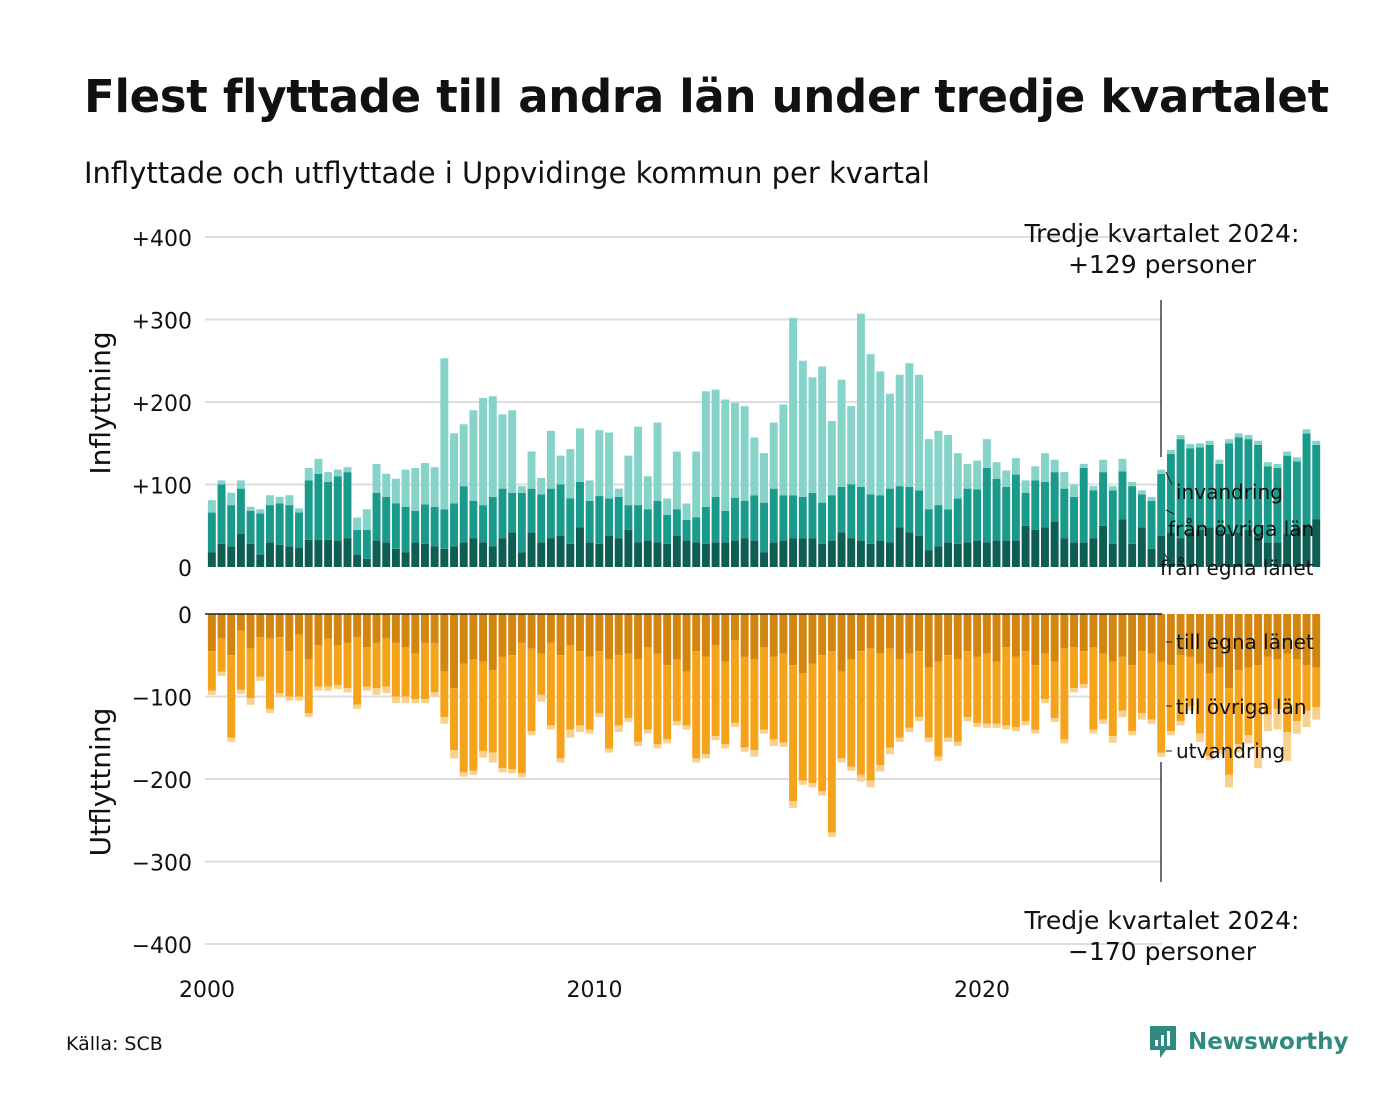 Image resolution: width=1400 pixels, height=1120 pixels. Describe the element at coordinates (1268, 1042) in the screenshot. I see `logo-text: Newsworthy` at that location.